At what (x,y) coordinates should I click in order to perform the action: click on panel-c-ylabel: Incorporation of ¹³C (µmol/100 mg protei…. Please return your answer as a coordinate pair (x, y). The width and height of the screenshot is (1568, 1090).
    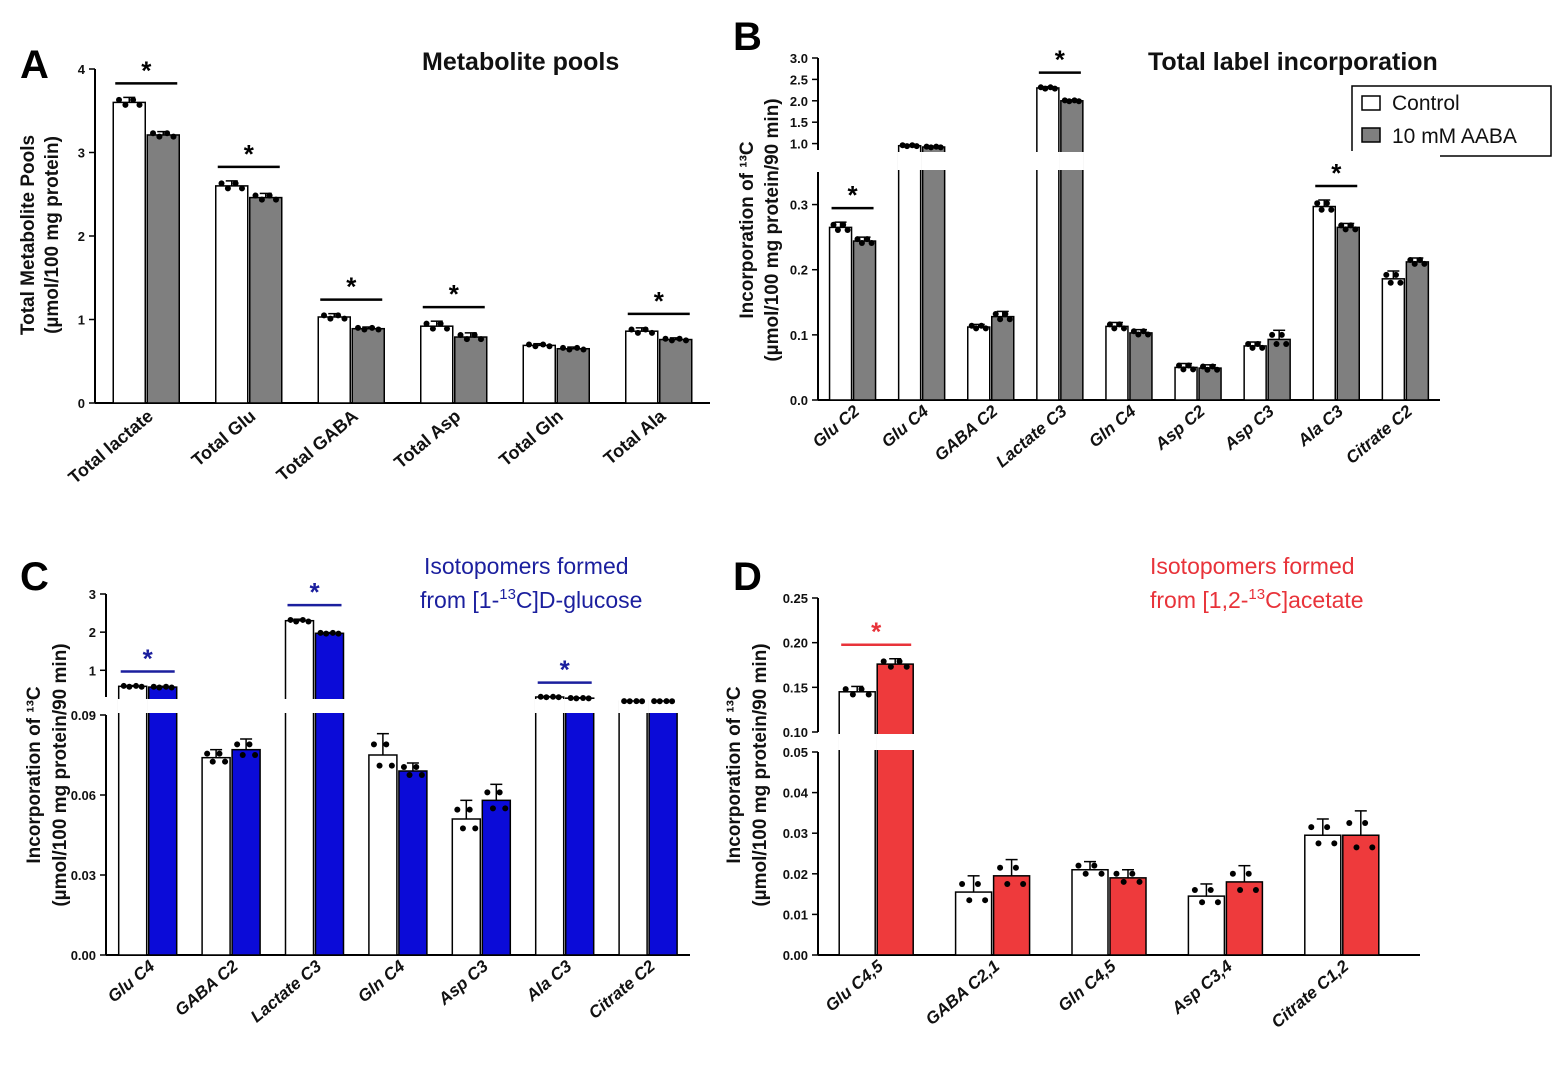
    Looking at the image, I should click on (47, 774).